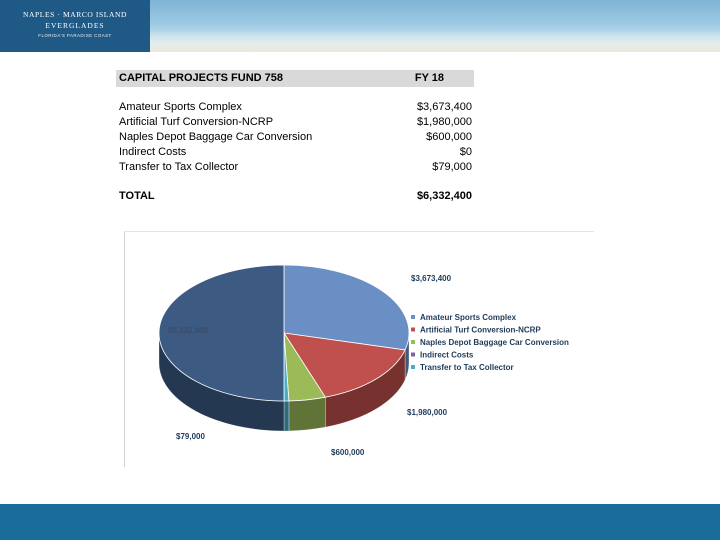  What do you see at coordinates (295, 153) in the screenshot?
I see `table-row: Indirect Costs $0` at bounding box center [295, 153].